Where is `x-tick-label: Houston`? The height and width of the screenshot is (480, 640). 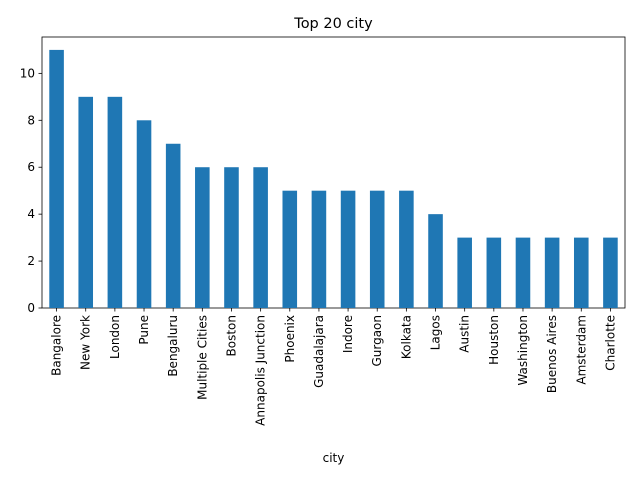
x-tick-label: Houston is located at coordinates (494, 340).